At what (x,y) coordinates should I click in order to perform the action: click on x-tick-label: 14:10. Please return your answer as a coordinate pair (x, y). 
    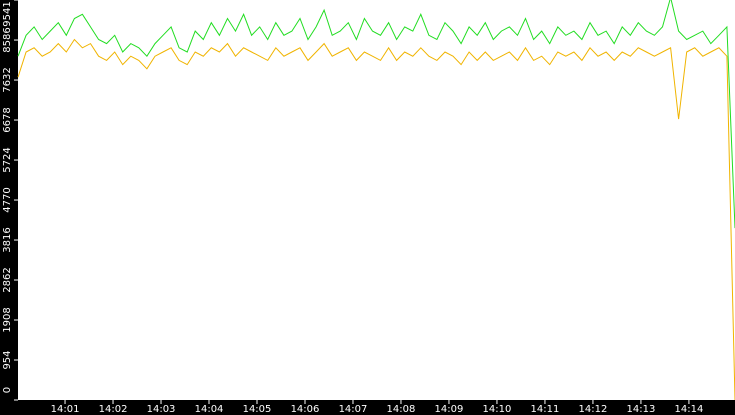
    Looking at the image, I should click on (497, 409).